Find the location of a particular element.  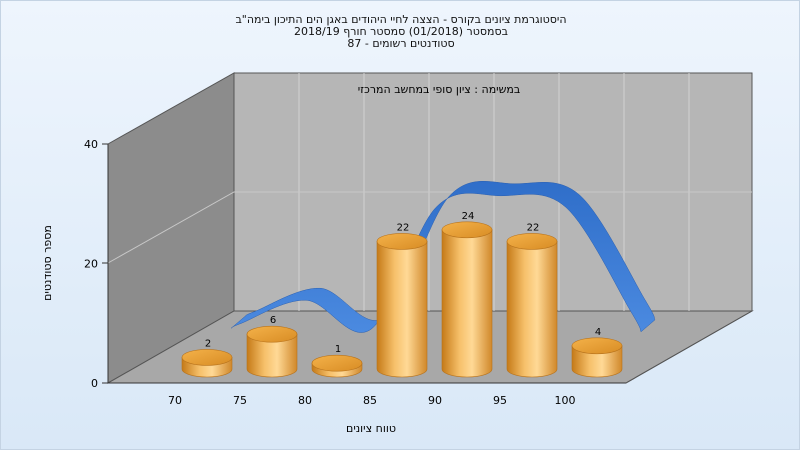

x-tick-label: 80 is located at coordinates (305, 400).